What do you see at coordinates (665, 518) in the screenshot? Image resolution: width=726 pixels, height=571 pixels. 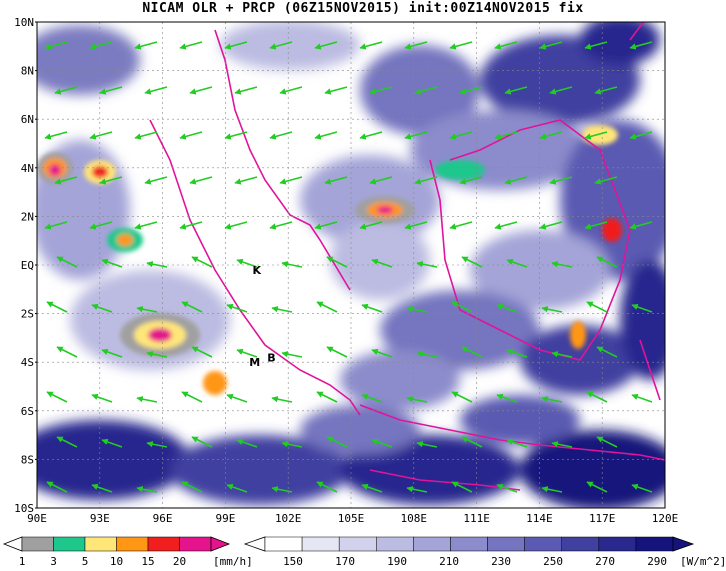 I see `lon-tick-label: 120E` at bounding box center [665, 518].